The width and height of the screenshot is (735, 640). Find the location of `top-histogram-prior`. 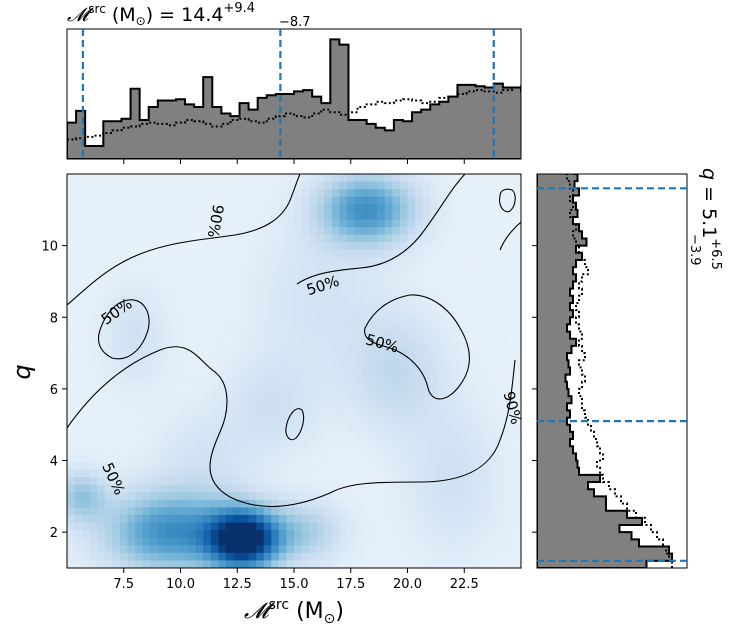

top-histogram-prior is located at coordinates (294, 113).